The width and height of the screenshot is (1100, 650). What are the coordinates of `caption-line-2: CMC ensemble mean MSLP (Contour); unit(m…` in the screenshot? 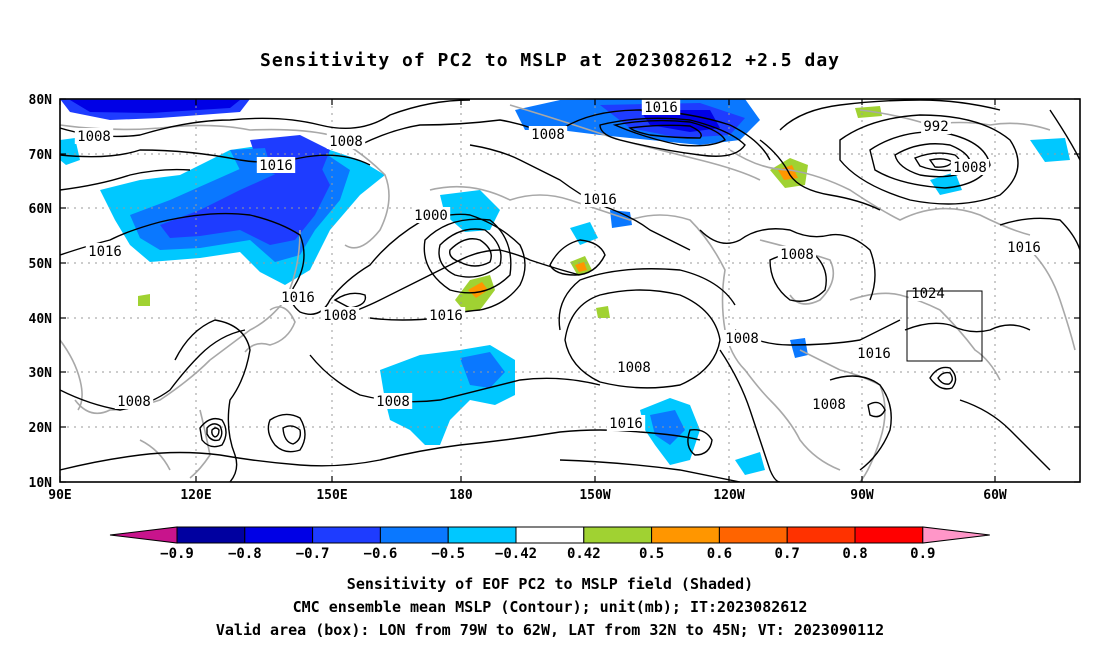 It's located at (550, 607).